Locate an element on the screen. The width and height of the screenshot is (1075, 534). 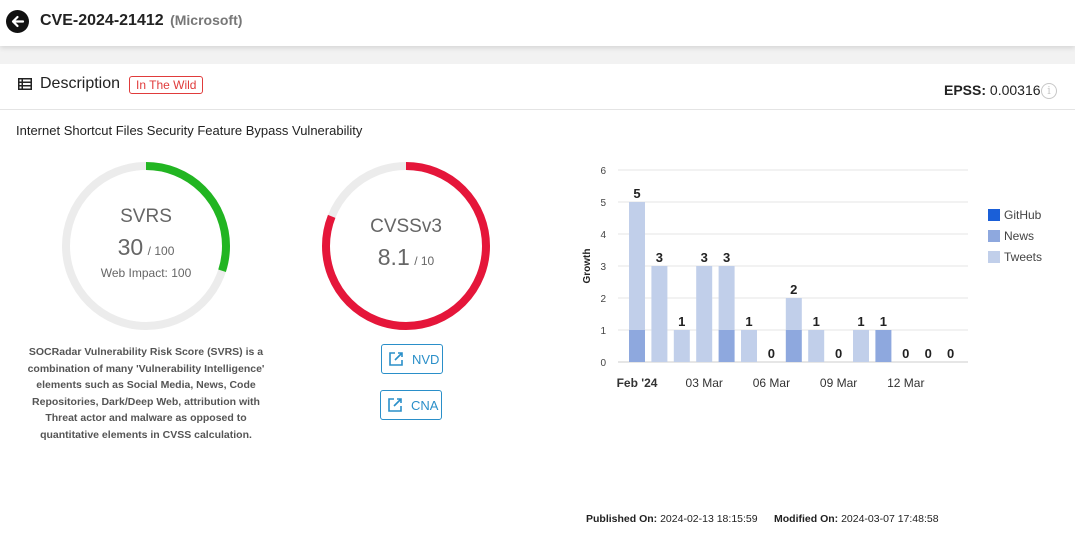
y-tick-label: 4 is located at coordinates (603, 235).